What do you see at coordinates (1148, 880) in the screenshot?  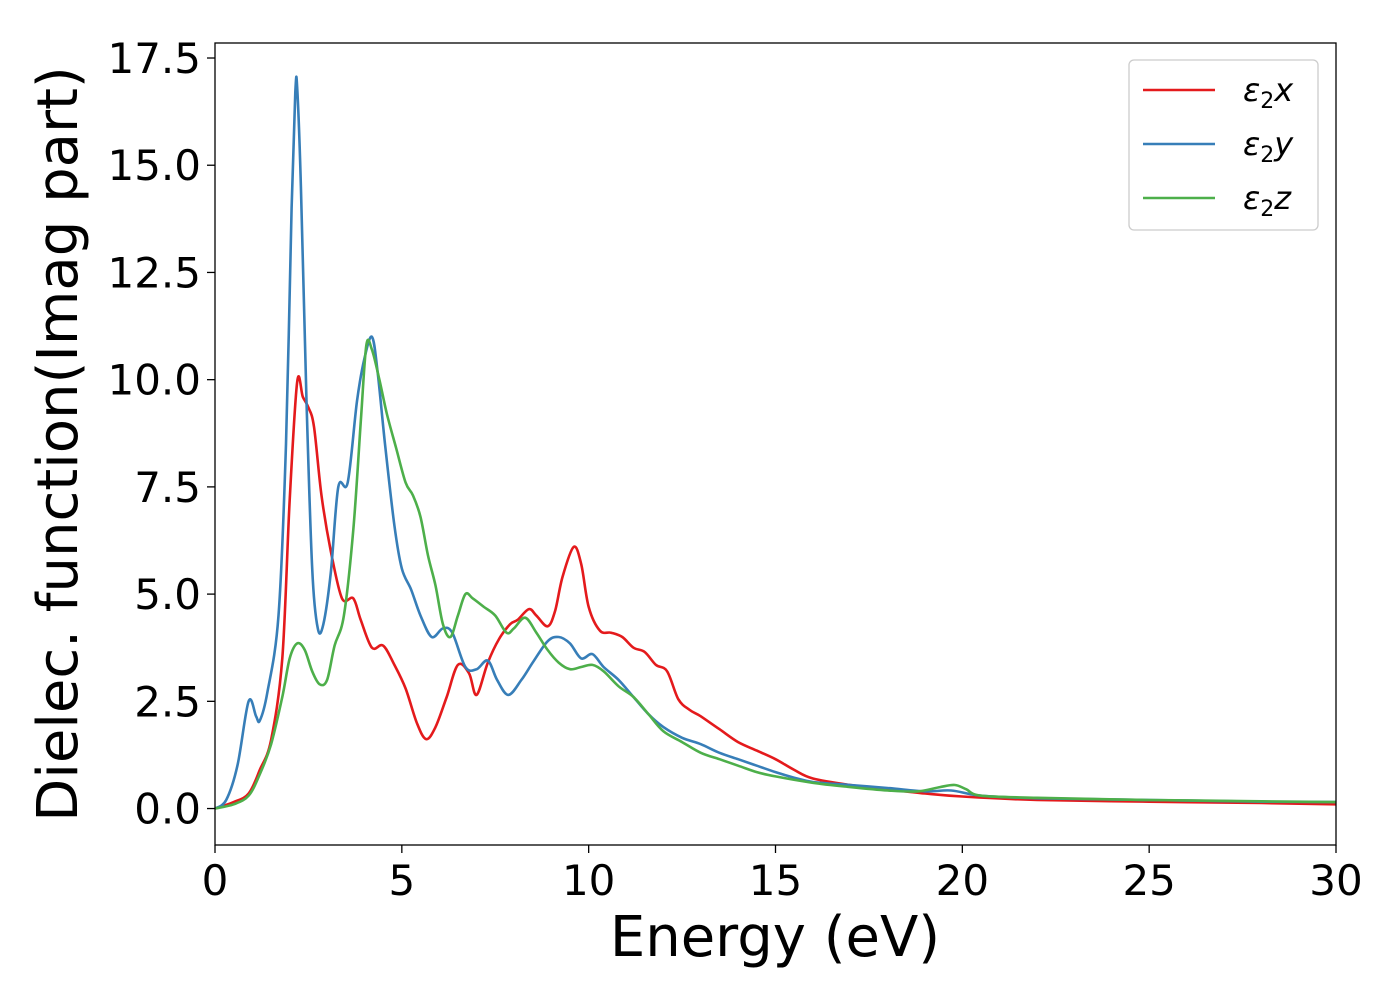 I see `x-tick-label: 25` at bounding box center [1148, 880].